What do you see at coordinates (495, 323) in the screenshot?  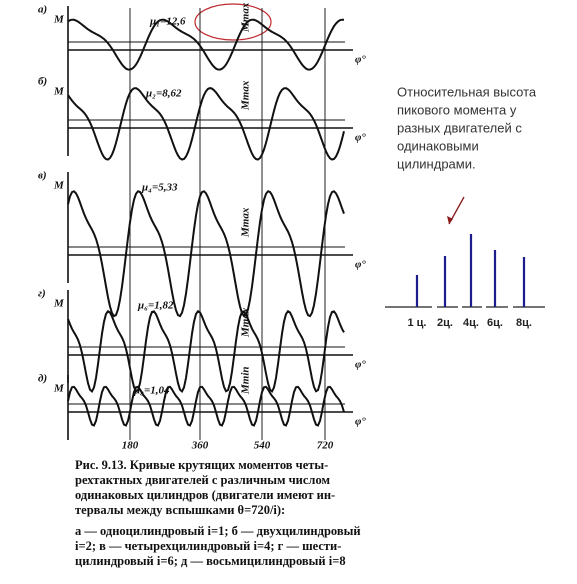 I see `category-label: 6ц.` at bounding box center [495, 323].